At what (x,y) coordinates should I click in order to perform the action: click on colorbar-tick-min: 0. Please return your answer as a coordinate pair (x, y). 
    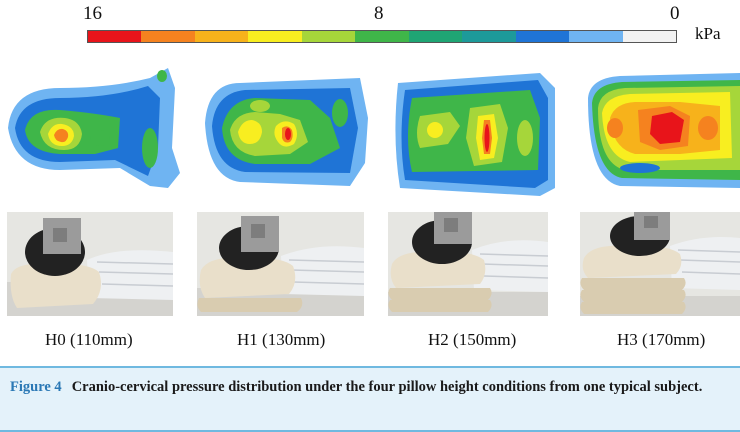
    Looking at the image, I should click on (675, 13).